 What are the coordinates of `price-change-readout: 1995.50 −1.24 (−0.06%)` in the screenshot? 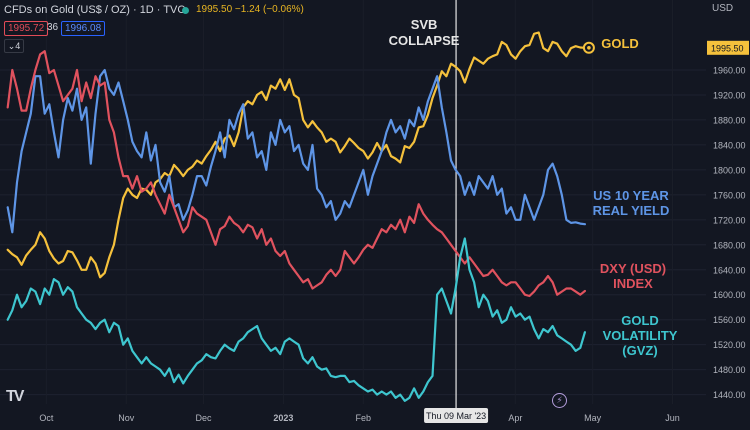 It's located at (250, 9).